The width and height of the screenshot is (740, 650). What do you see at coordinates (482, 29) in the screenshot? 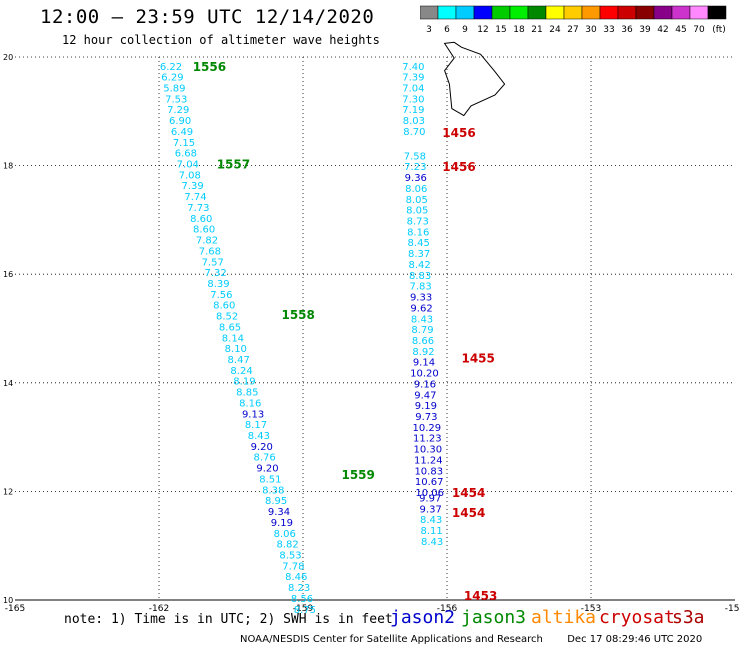
I see `legend-label: 12` at bounding box center [482, 29].